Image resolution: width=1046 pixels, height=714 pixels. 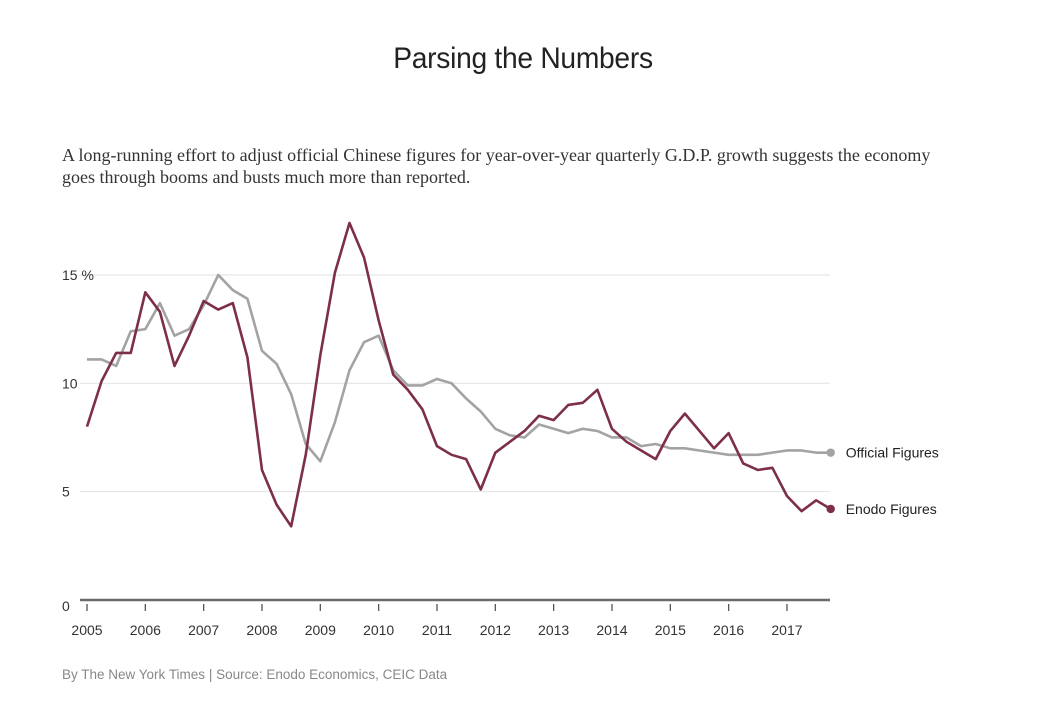 I want to click on x-tick-label: 2008, so click(x=261, y=630).